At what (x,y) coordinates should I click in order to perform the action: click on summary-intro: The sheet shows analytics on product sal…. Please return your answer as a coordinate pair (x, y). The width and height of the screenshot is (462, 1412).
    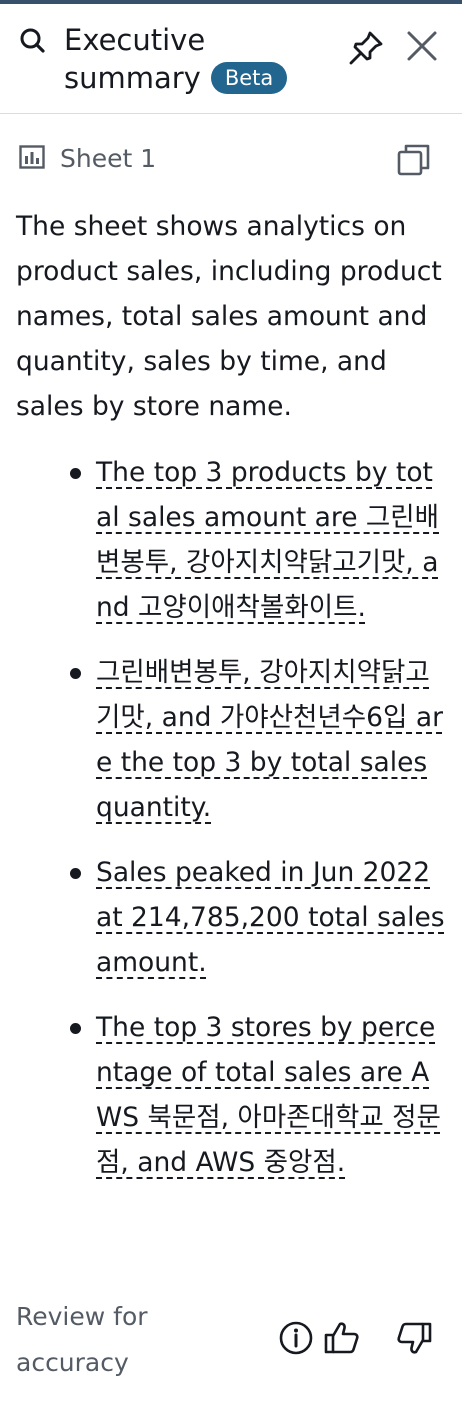
    Looking at the image, I should click on (229, 316).